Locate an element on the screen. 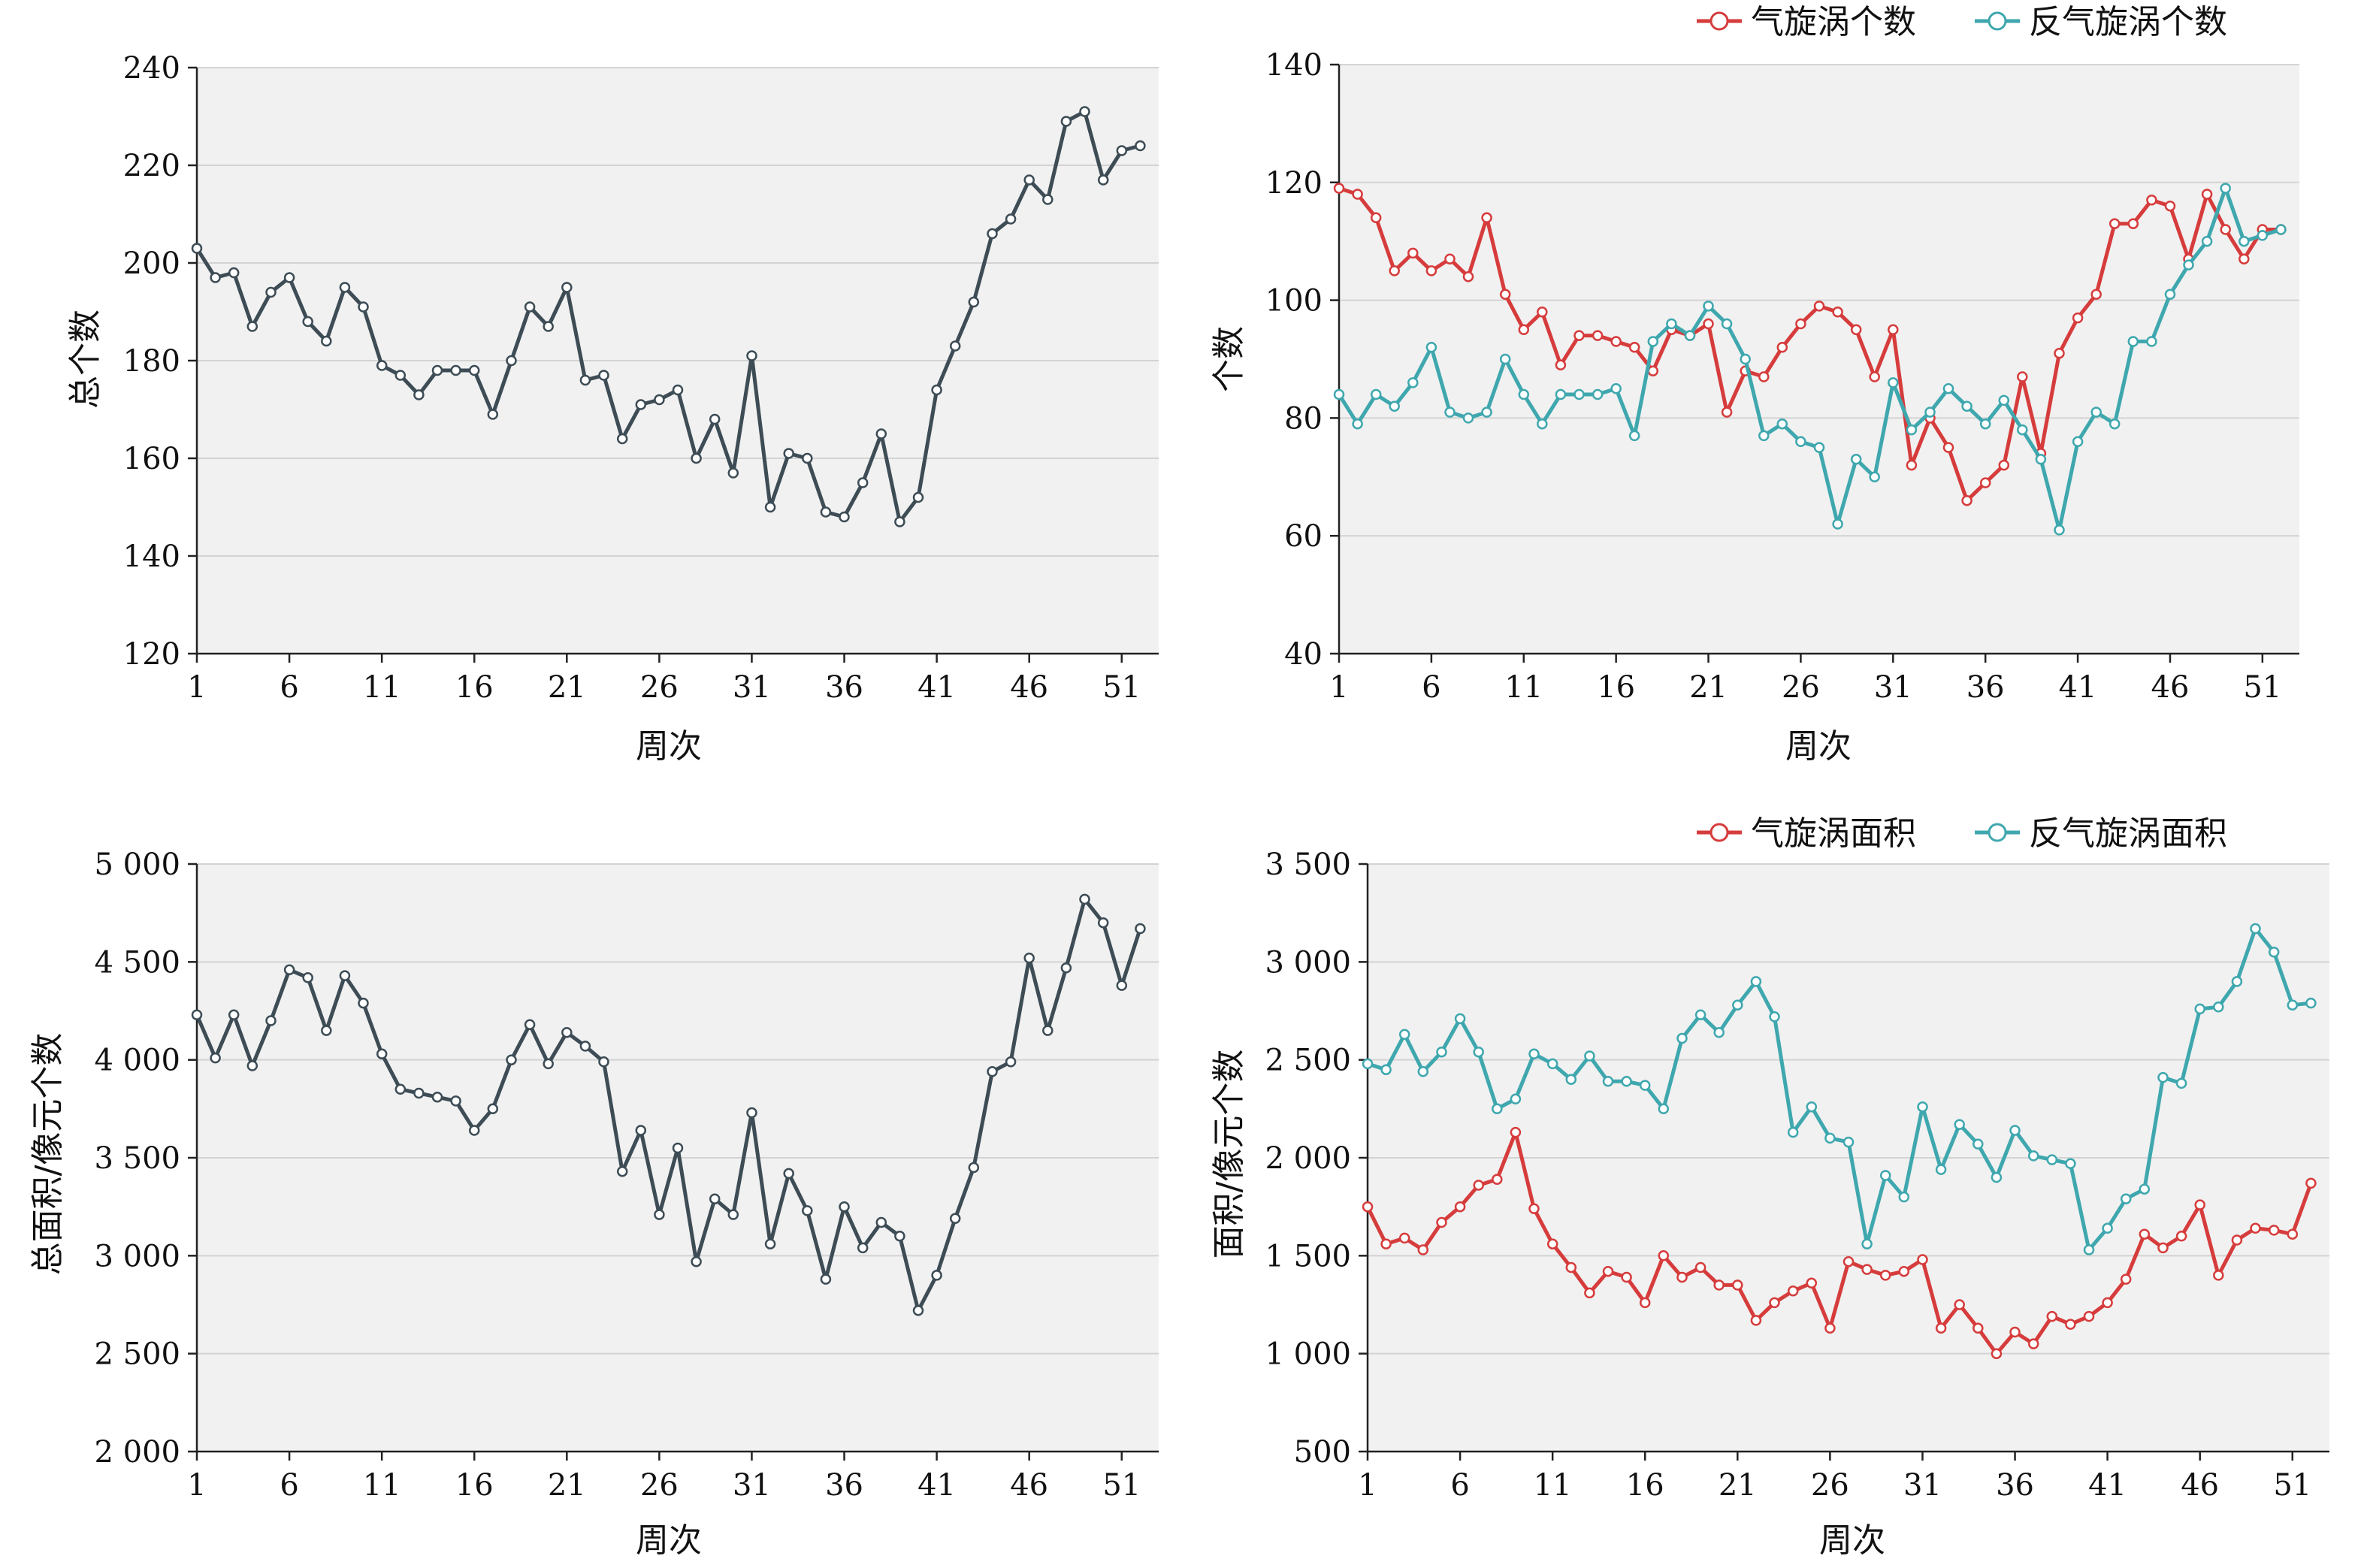 This screenshot has height=1568, width=2367. x-tick-label-a: 16 is located at coordinates (475, 687).